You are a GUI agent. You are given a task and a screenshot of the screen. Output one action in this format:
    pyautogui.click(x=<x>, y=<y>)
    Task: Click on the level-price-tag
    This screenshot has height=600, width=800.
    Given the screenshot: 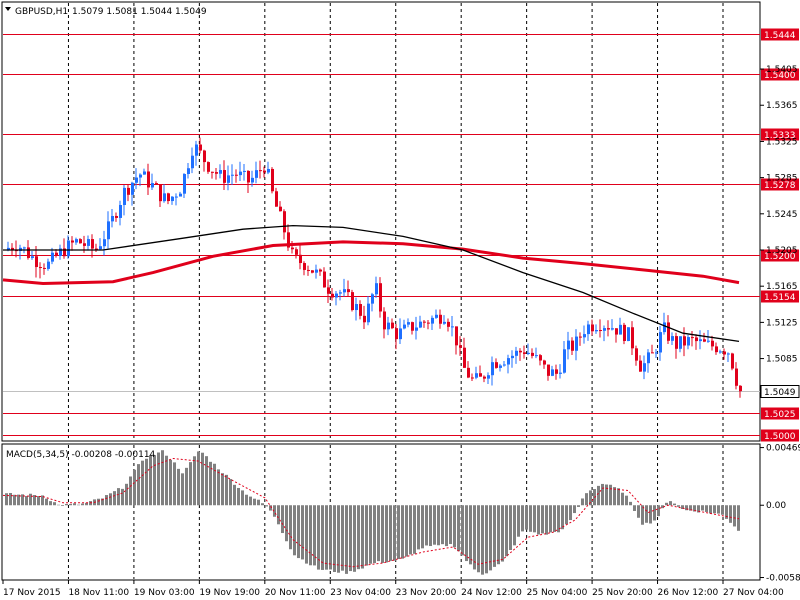 What is the action you would take?
    pyautogui.click(x=780, y=435)
    